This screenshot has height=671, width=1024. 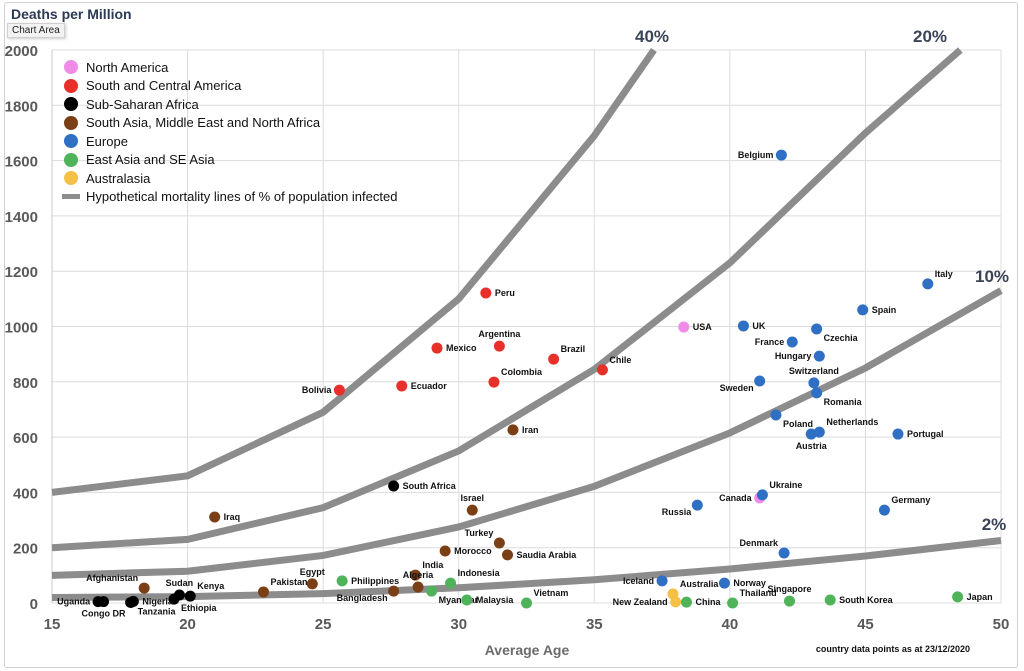 What do you see at coordinates (118, 178) in the screenshot?
I see `legend-label: Australasia` at bounding box center [118, 178].